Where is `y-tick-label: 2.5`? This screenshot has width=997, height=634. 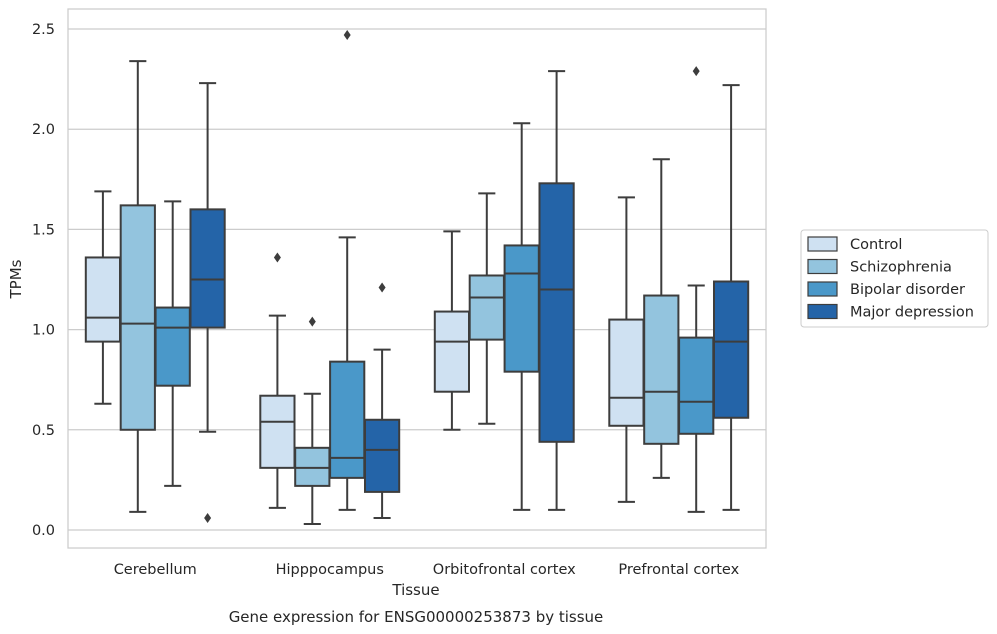
y-tick-label: 2.5 is located at coordinates (43, 30).